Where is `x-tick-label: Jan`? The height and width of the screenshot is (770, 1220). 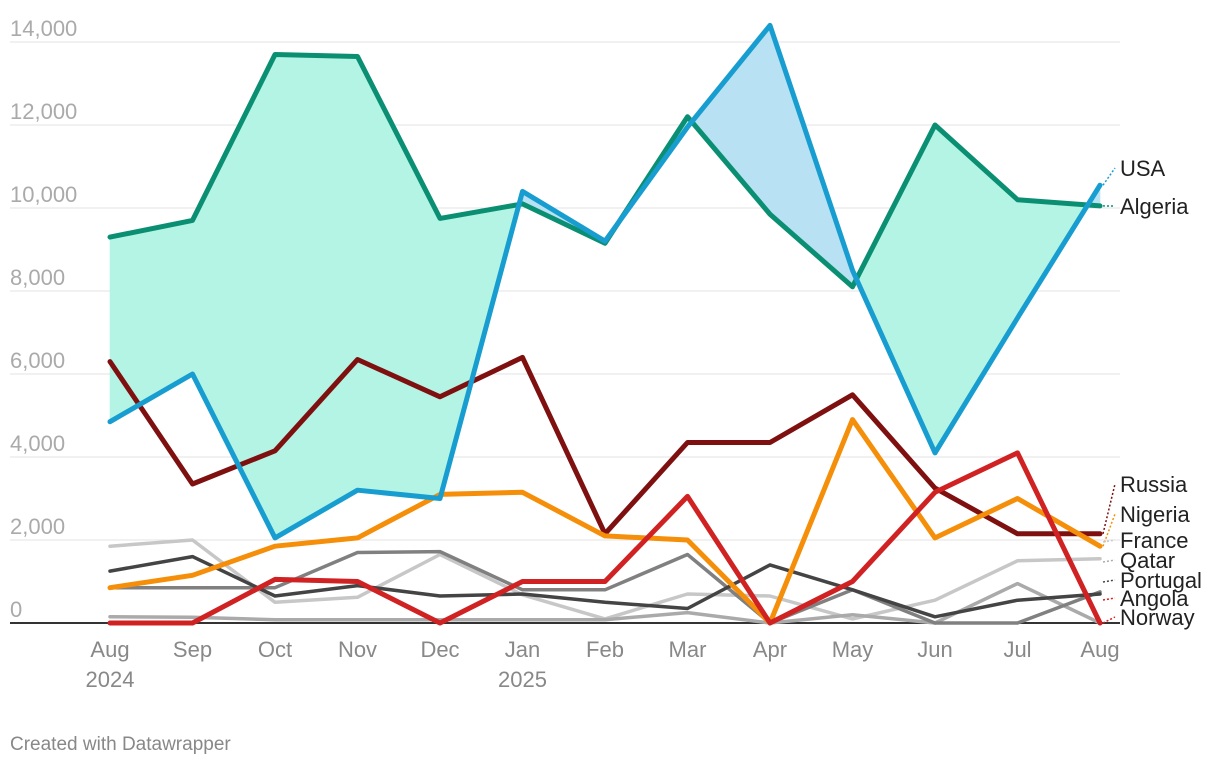 x-tick-label: Jan is located at coordinates (522, 649).